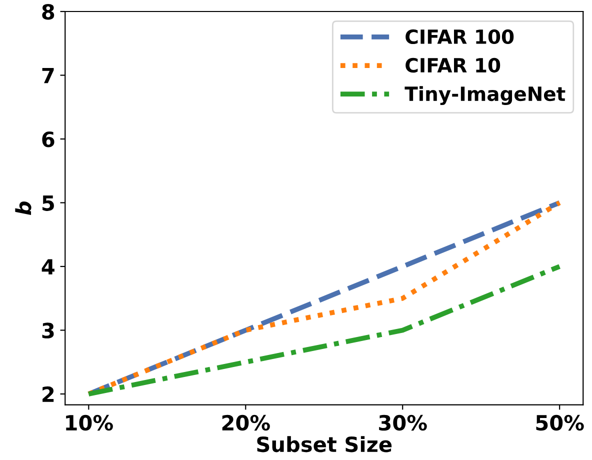 This screenshot has height=460, width=592. Describe the element at coordinates (48, 12) in the screenshot. I see `y-tick-label: 8` at that location.